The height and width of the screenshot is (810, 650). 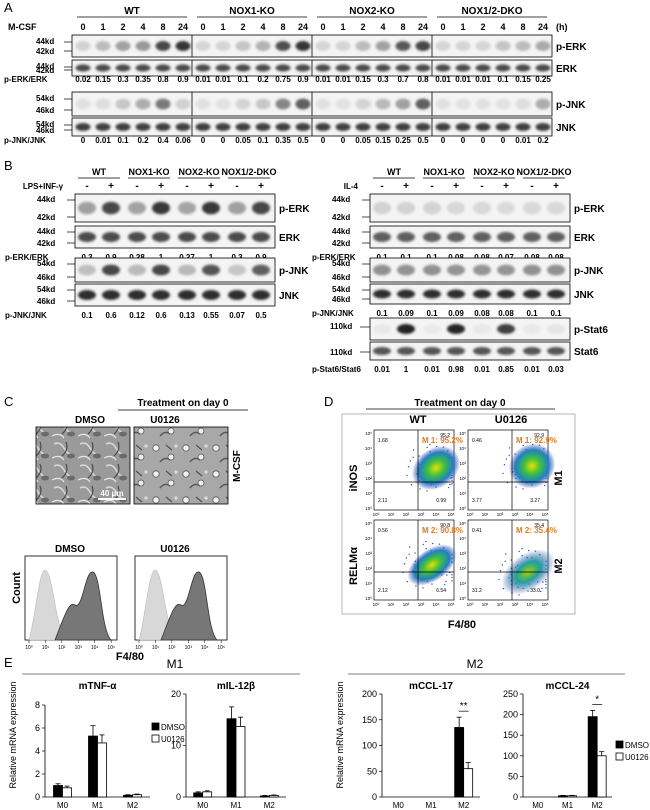 What do you see at coordinates (341, 299) in the screenshot?
I see `kd-label: 46kd` at bounding box center [341, 299].